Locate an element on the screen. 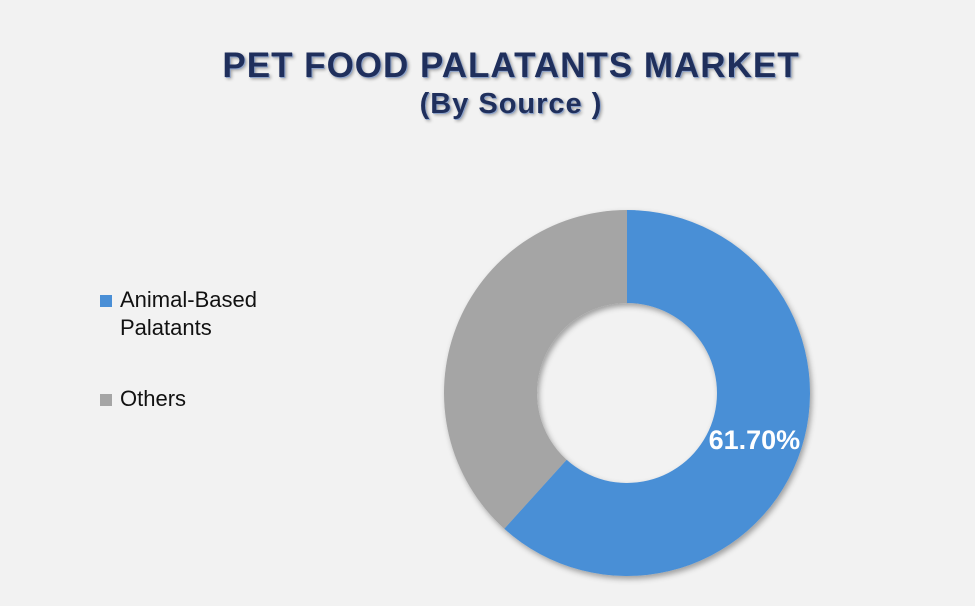 The width and height of the screenshot is (975, 606). data-label: 61.70% is located at coordinates (755, 440).